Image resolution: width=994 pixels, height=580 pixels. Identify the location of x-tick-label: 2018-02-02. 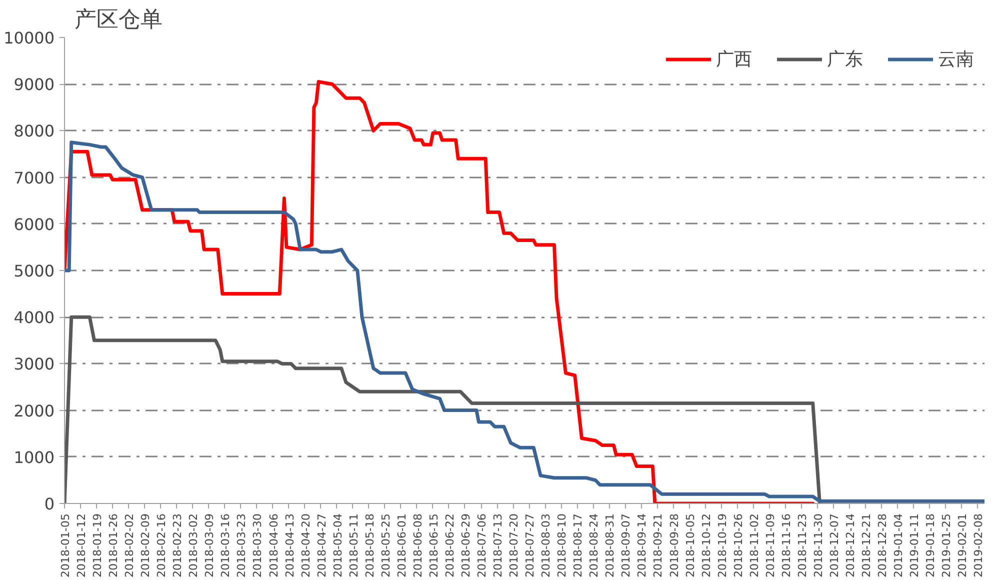
(129, 545).